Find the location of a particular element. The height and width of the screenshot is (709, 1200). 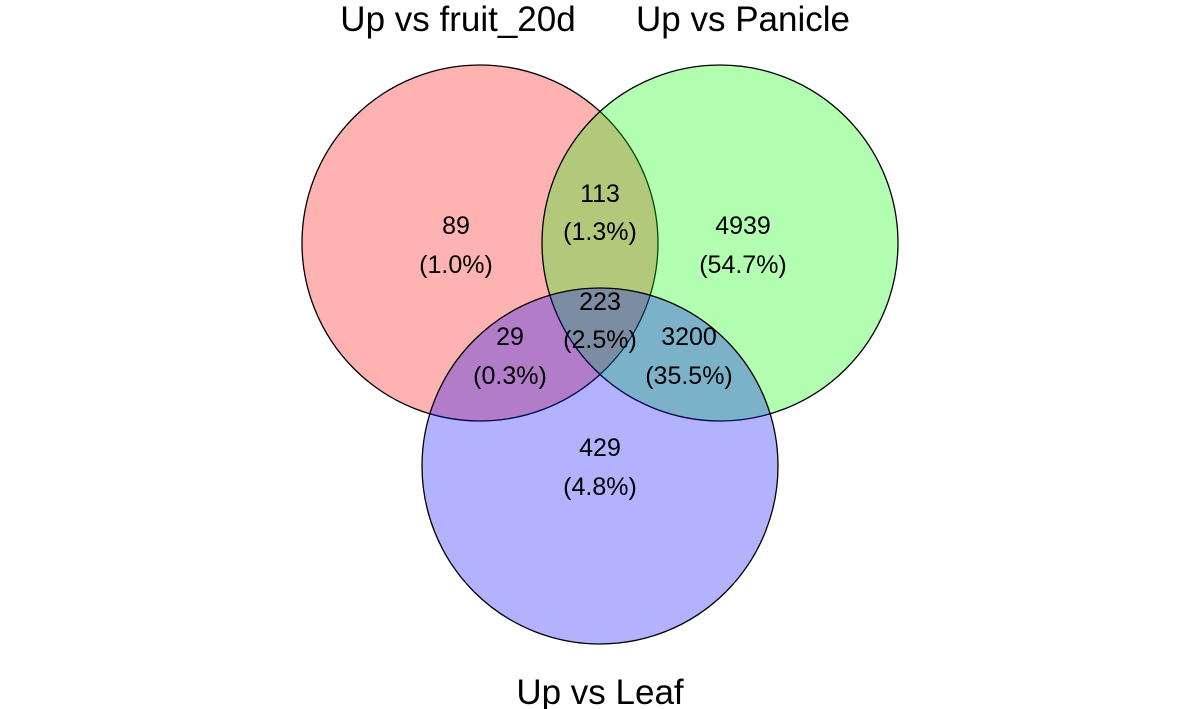

region-percent-all-three: (2.5%) is located at coordinates (600, 340).